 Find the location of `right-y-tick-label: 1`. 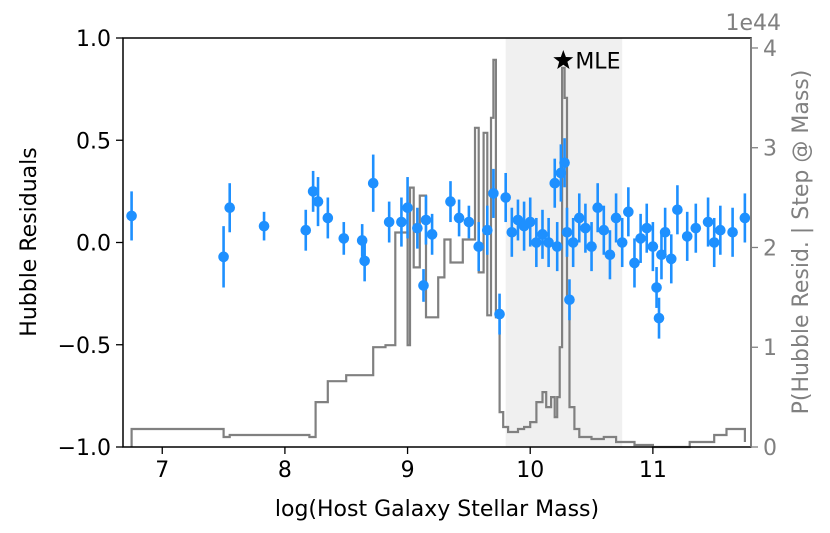

right-y-tick-label: 1 is located at coordinates (770, 348).